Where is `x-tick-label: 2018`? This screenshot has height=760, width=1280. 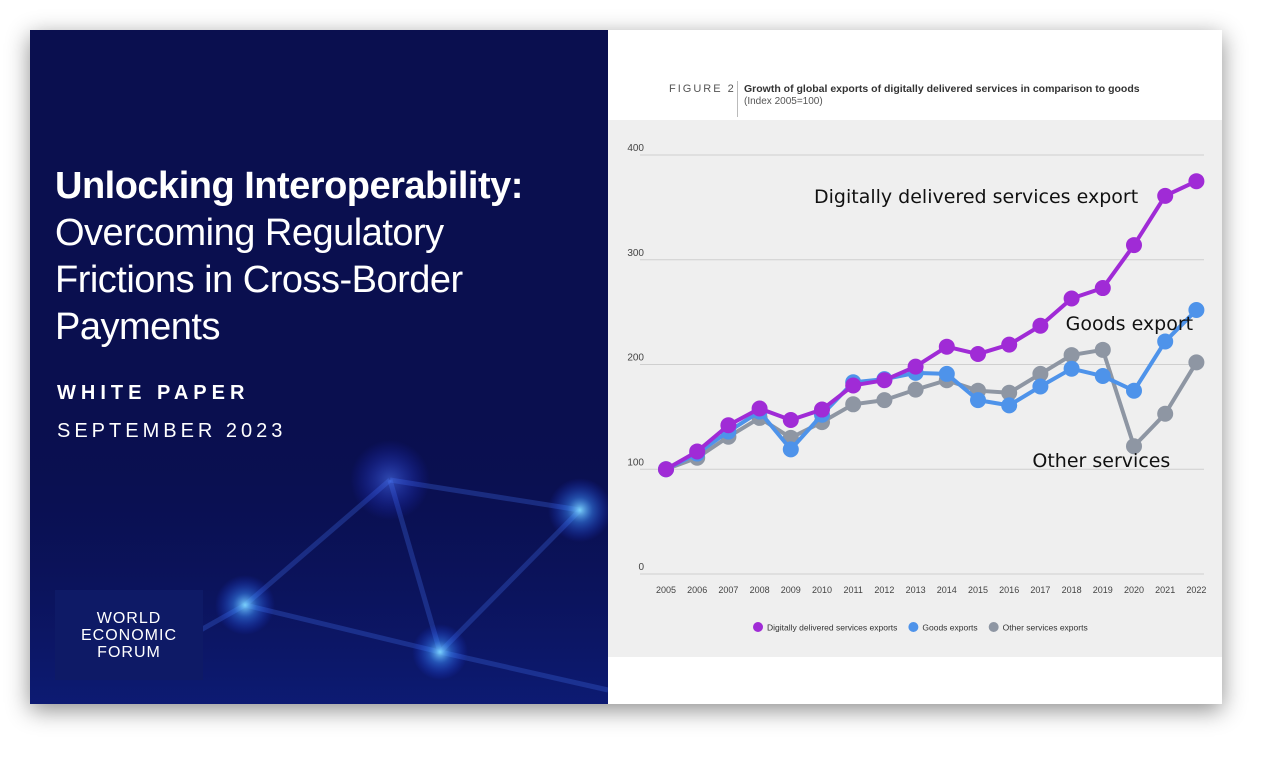 x-tick-label: 2018 is located at coordinates (1072, 590).